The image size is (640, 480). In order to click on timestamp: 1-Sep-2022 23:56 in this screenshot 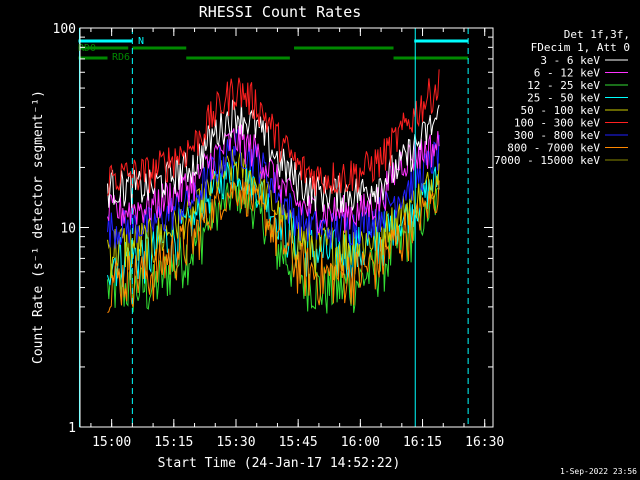, I will do `click(598, 471)`.